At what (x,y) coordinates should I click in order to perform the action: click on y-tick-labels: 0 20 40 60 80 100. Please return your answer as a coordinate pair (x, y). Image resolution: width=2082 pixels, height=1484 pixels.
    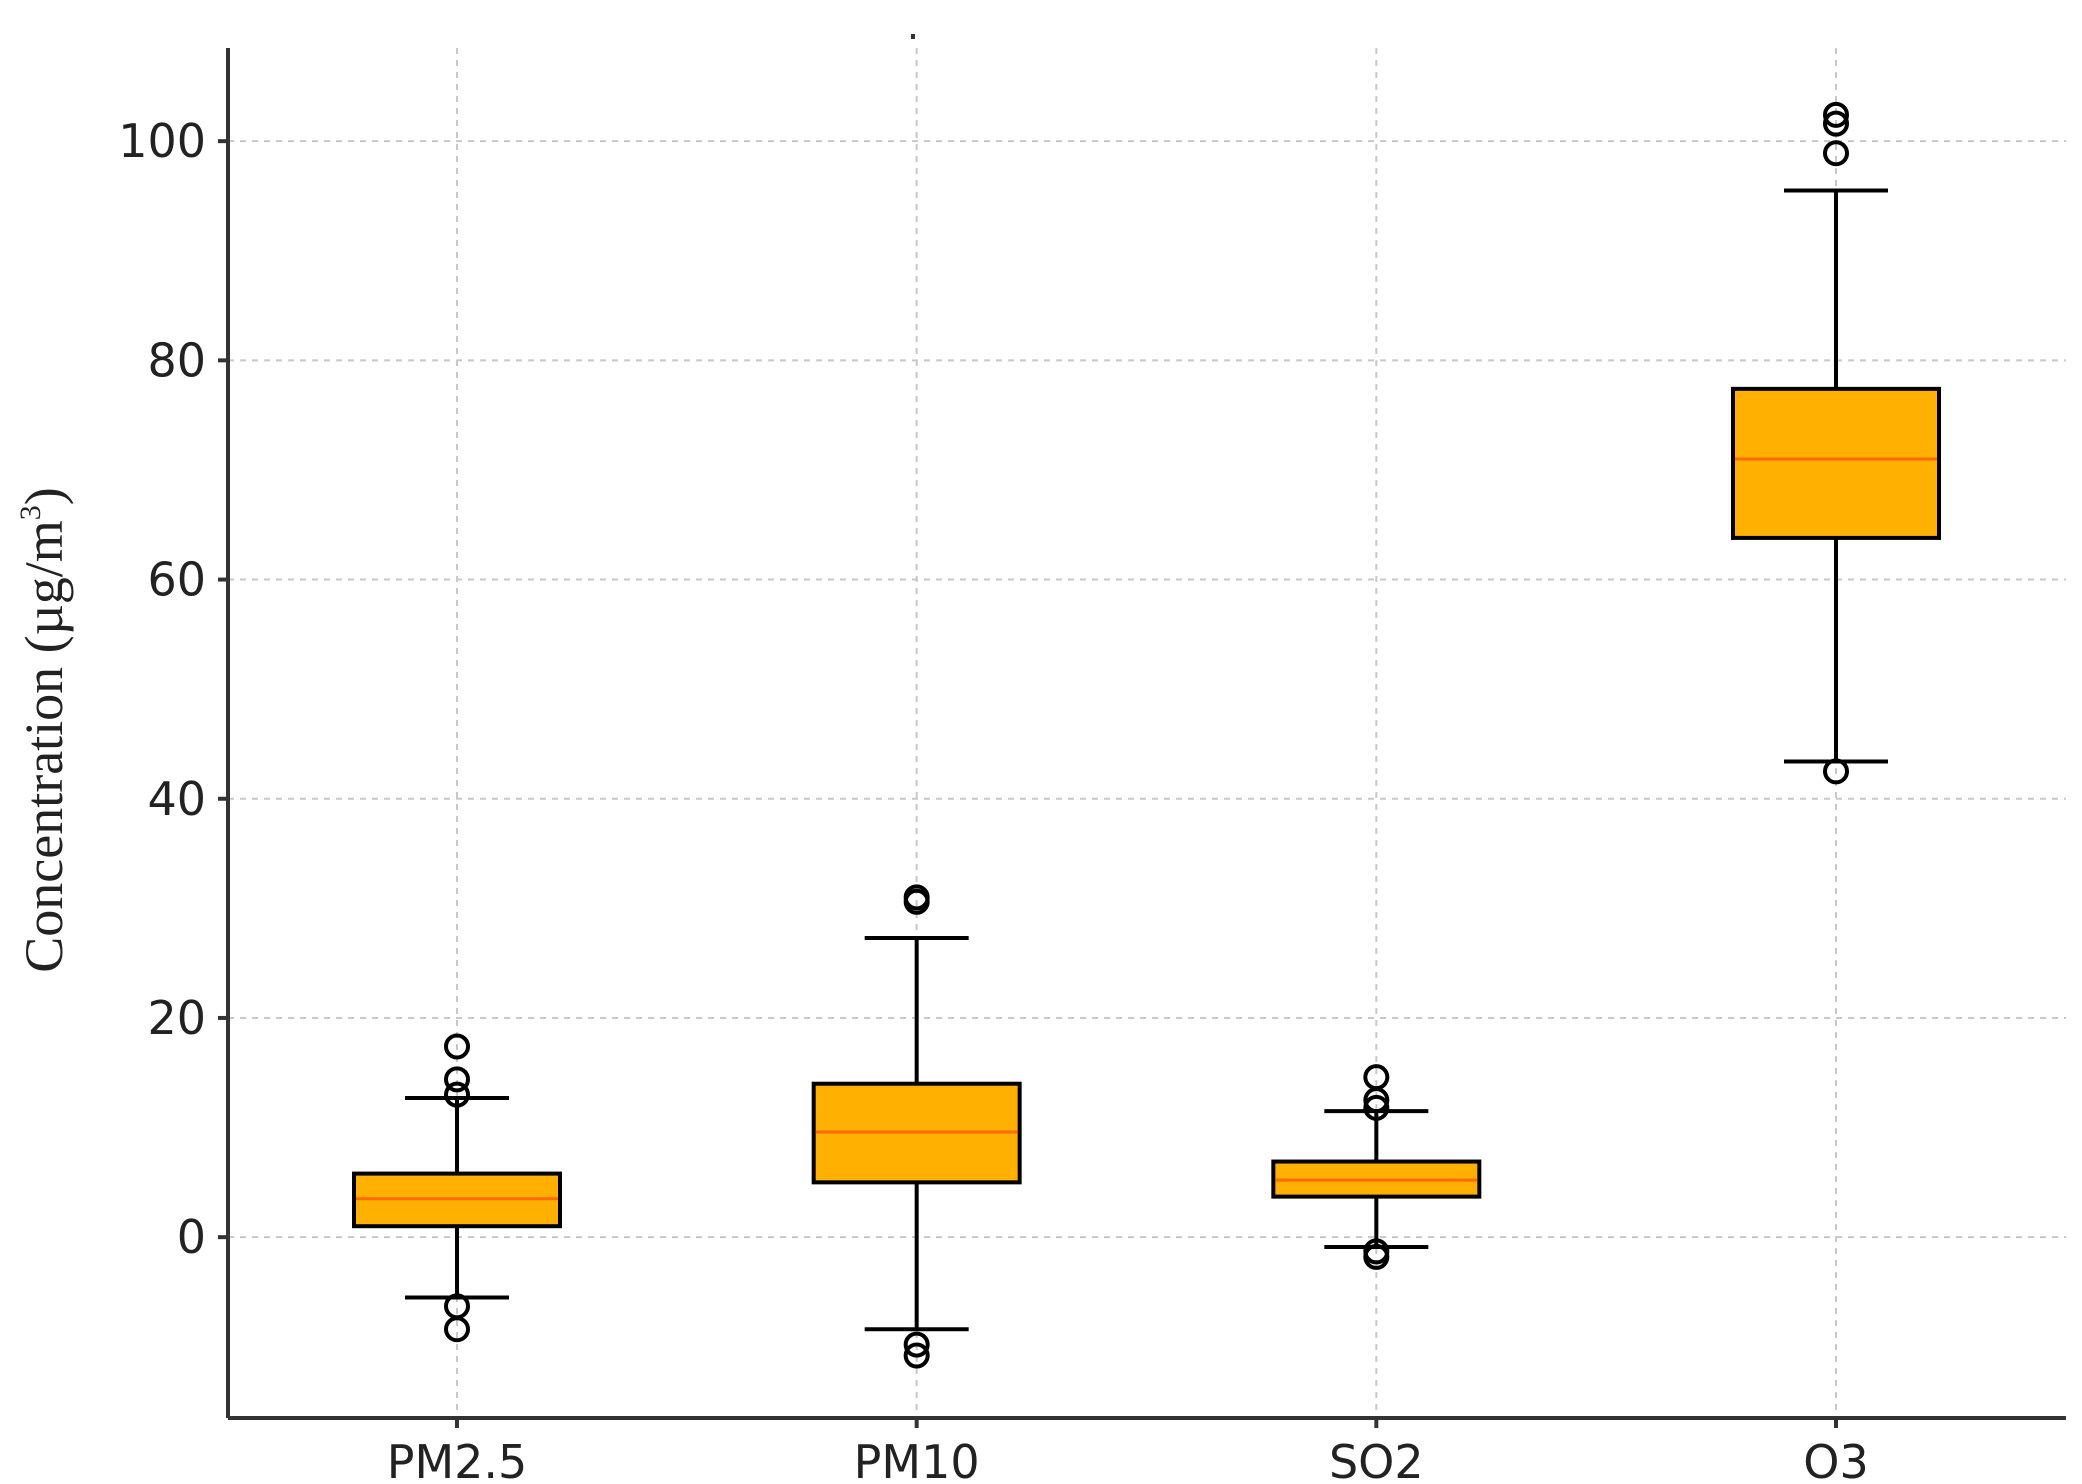
    Looking at the image, I should click on (173, 689).